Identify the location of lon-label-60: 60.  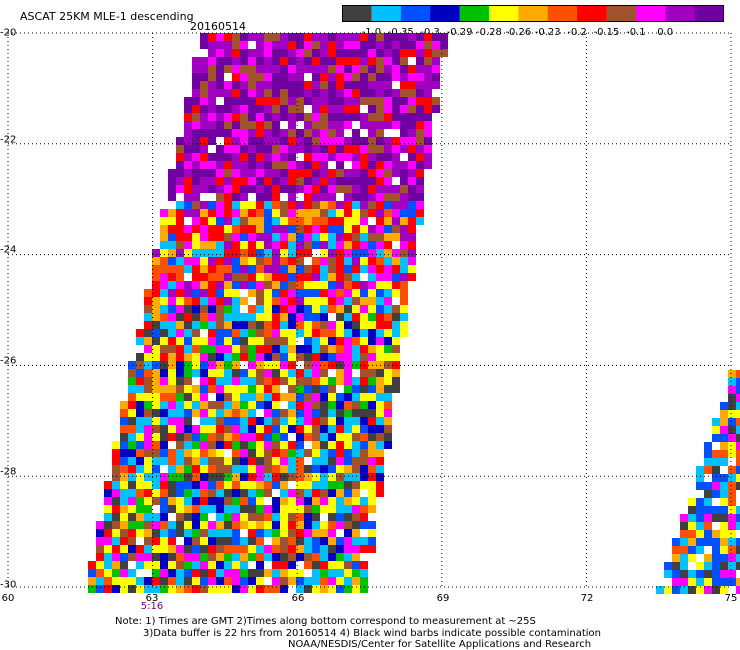
(8, 598).